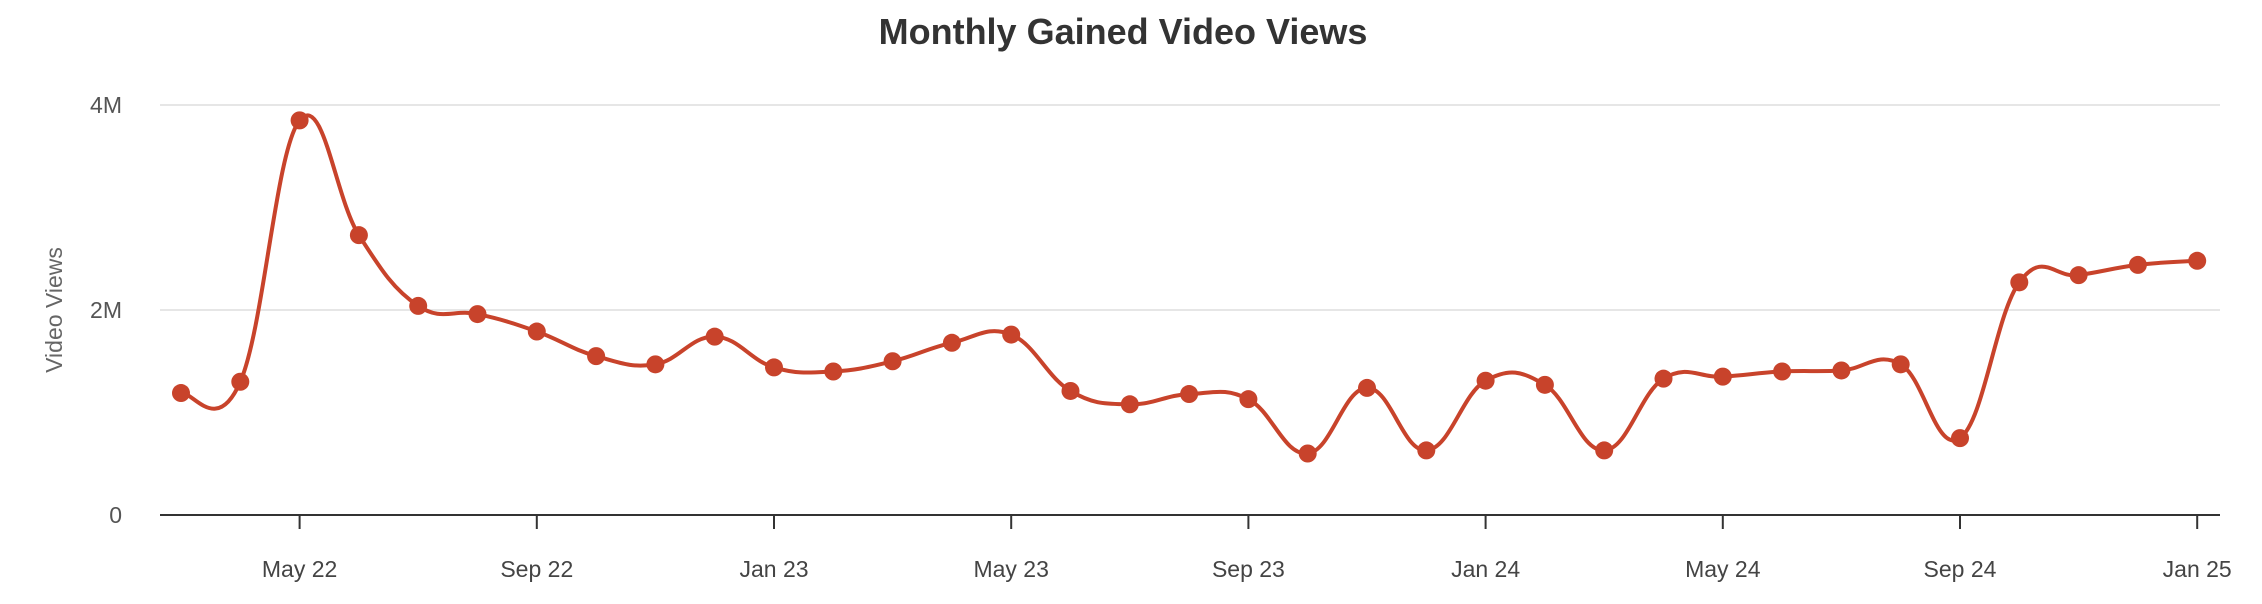  I want to click on x-tick-label: Jan 25, so click(2197, 569).